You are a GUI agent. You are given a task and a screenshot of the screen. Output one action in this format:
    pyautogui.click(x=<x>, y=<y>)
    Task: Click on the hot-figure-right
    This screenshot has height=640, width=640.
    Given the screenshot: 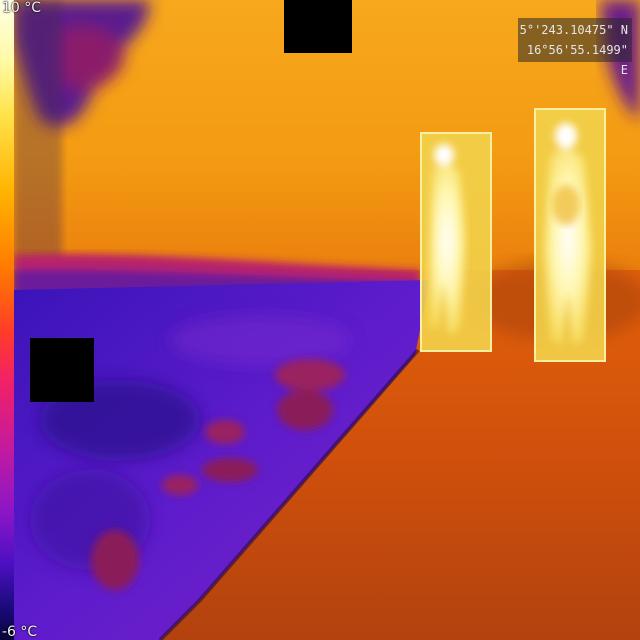 What is the action you would take?
    pyautogui.click(x=570, y=235)
    